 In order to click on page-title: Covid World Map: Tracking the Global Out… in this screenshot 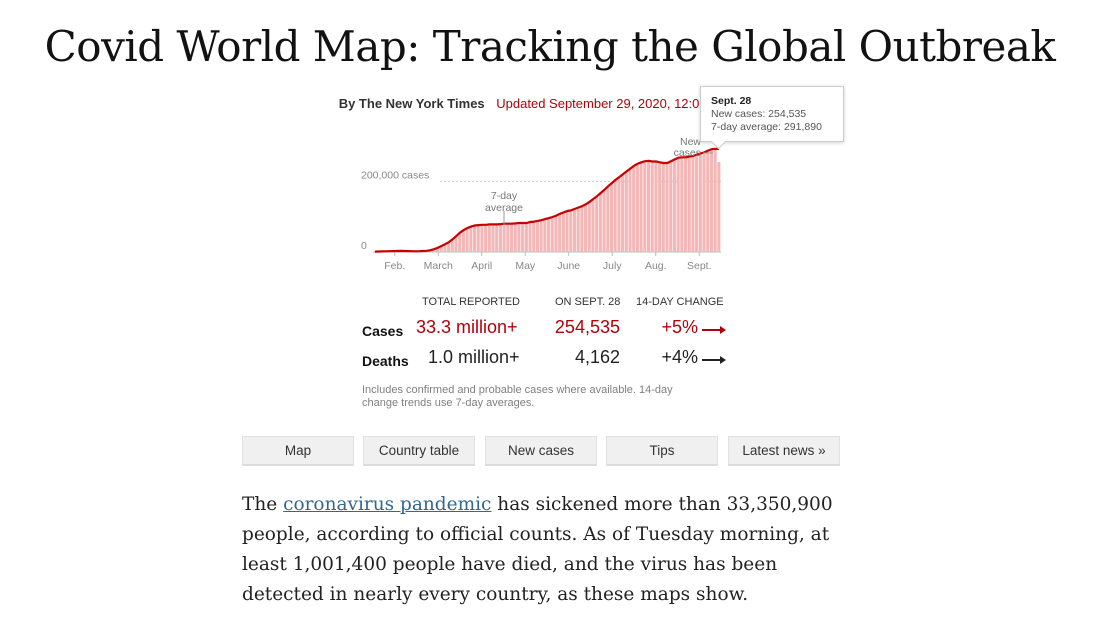, I will do `click(550, 46)`.